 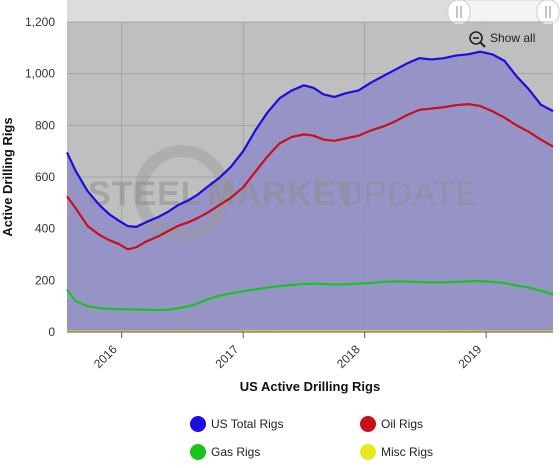 What do you see at coordinates (368, 452) in the screenshot?
I see `legend-marker-misc-rigs` at bounding box center [368, 452].